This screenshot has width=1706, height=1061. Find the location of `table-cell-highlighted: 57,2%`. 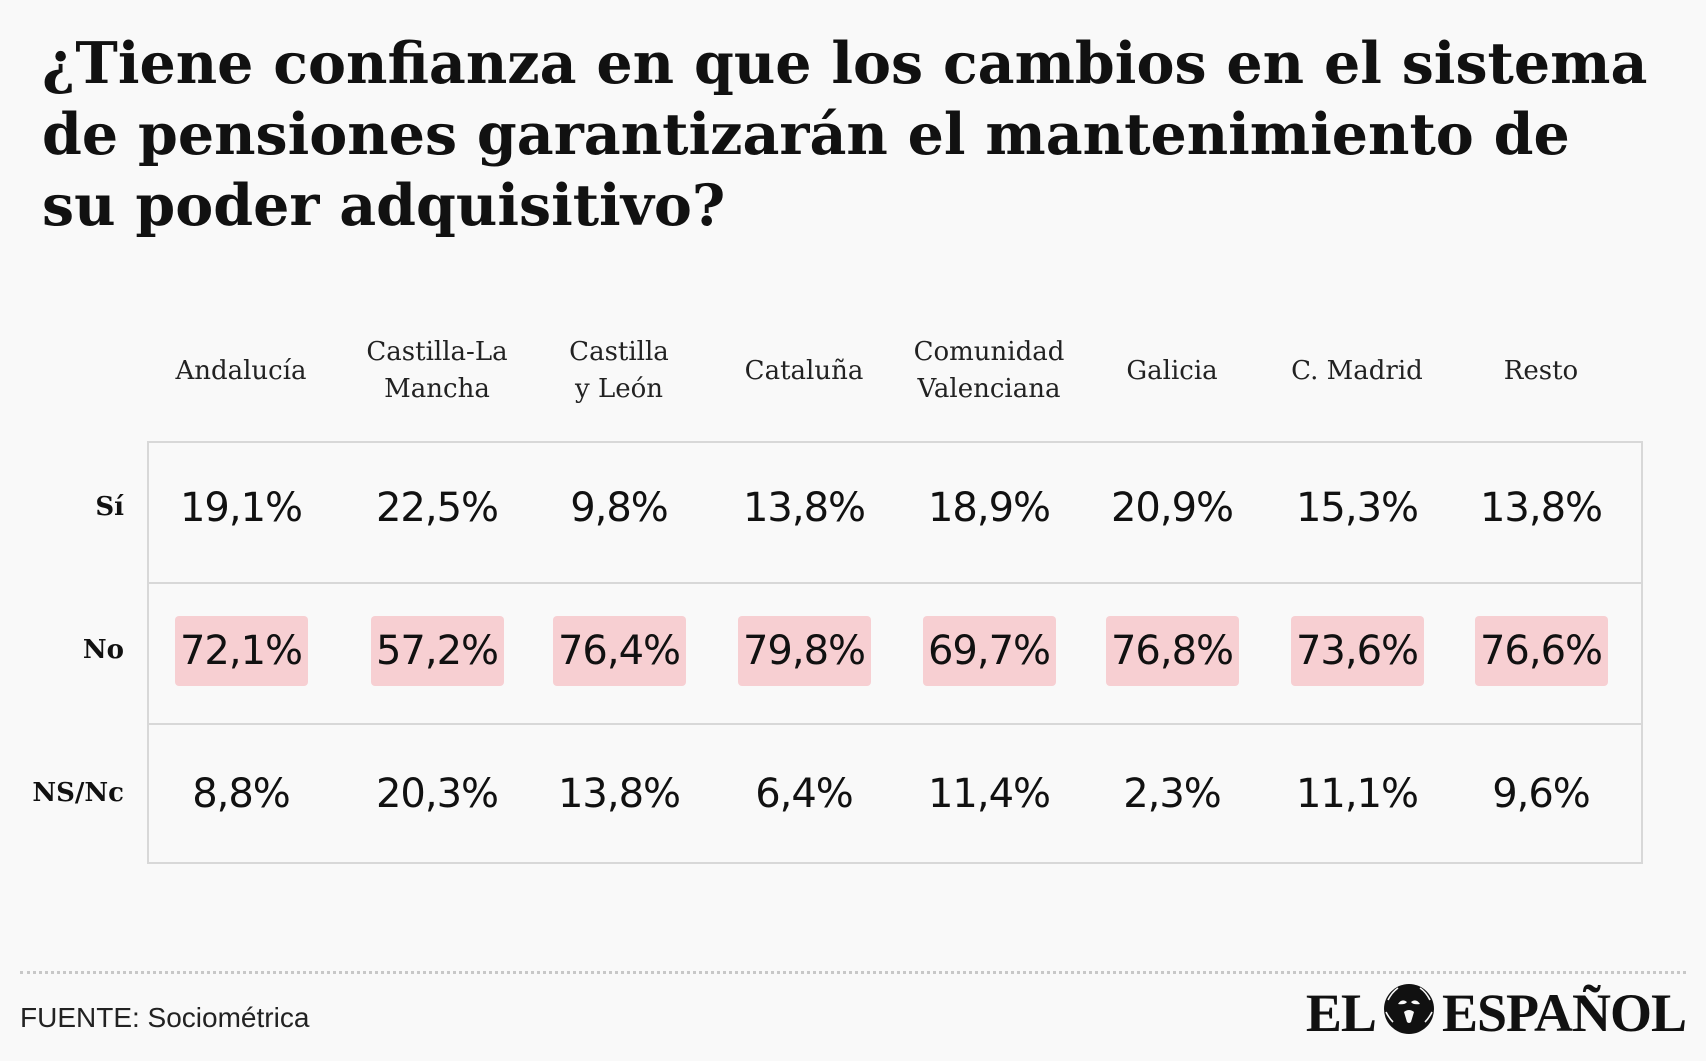

table-cell-highlighted: 57,2% is located at coordinates (437, 651).